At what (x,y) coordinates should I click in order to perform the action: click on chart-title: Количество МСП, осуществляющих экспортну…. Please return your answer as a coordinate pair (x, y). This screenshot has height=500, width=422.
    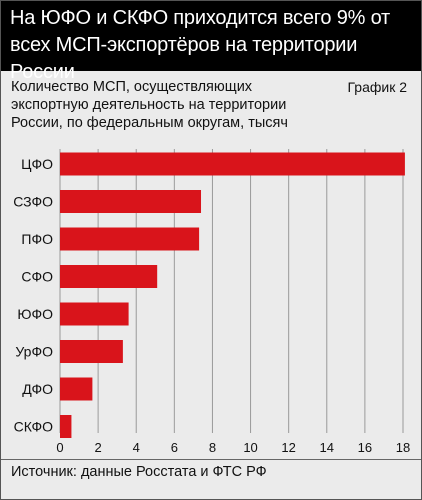
    Looking at the image, I should click on (149, 105).